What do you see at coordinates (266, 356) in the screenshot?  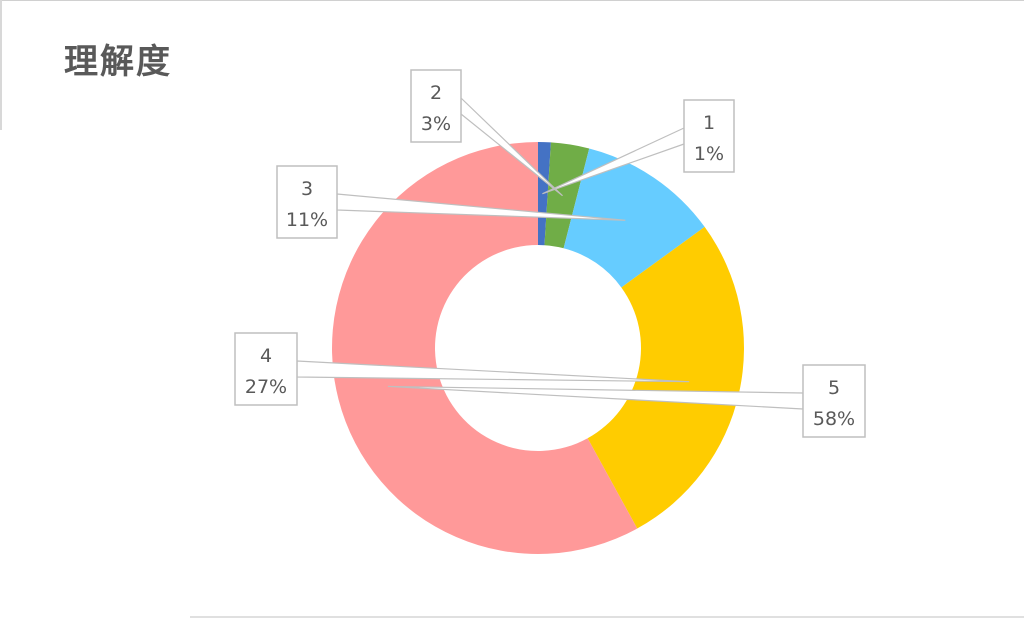 I see `data-label-category: 4` at bounding box center [266, 356].